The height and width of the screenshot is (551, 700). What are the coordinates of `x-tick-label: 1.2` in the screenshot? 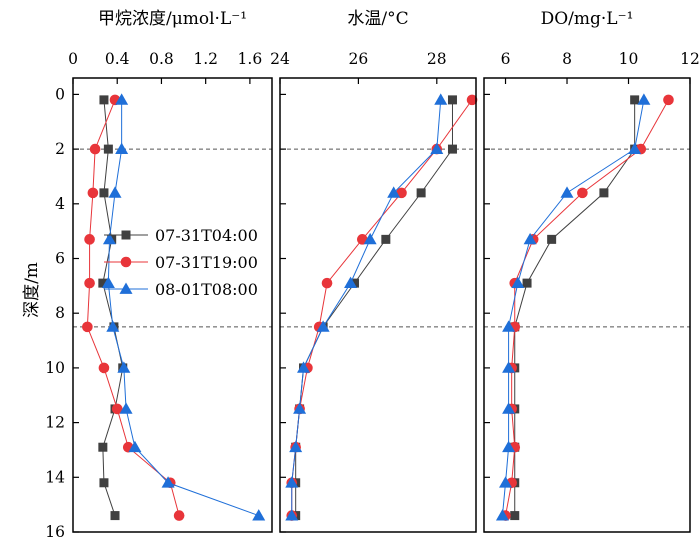 It's located at (205, 59).